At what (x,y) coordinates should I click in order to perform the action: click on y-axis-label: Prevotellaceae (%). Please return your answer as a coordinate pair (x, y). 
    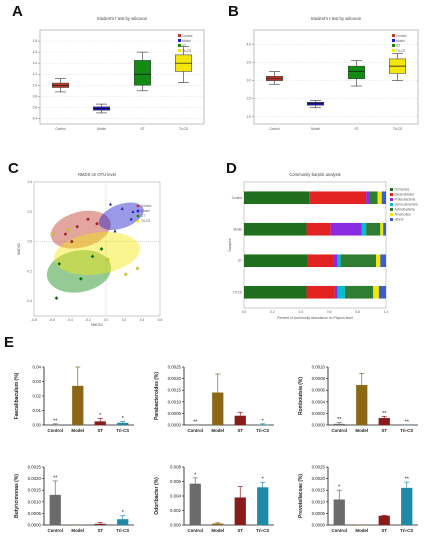
    Looking at the image, I should click on (301, 496).